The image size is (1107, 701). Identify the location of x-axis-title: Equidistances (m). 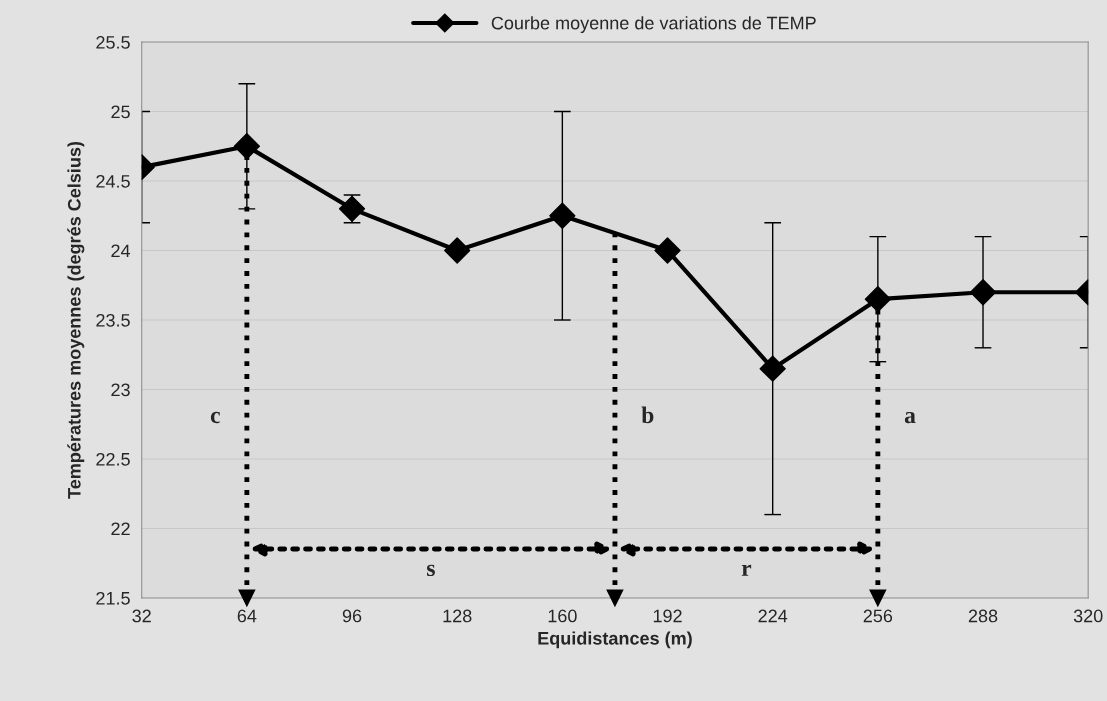
(615, 640).